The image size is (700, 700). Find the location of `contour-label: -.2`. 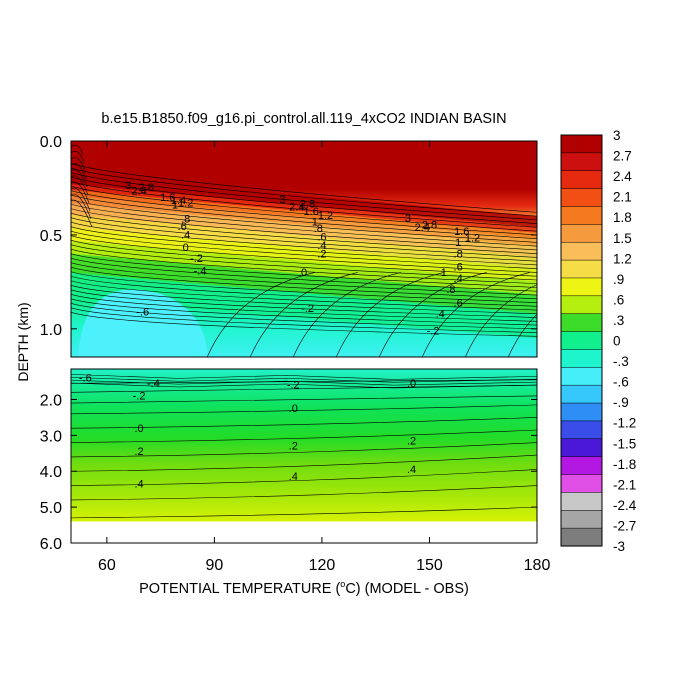

contour-label: -.2 is located at coordinates (433, 331).